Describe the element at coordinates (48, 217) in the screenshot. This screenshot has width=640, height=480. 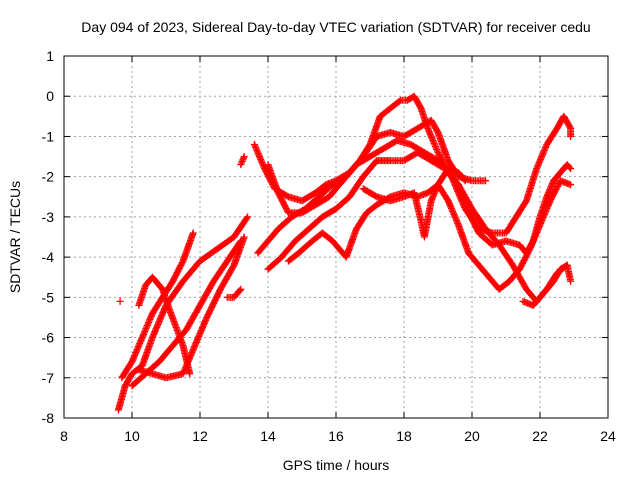
I see `y-tick-label: -3` at that location.